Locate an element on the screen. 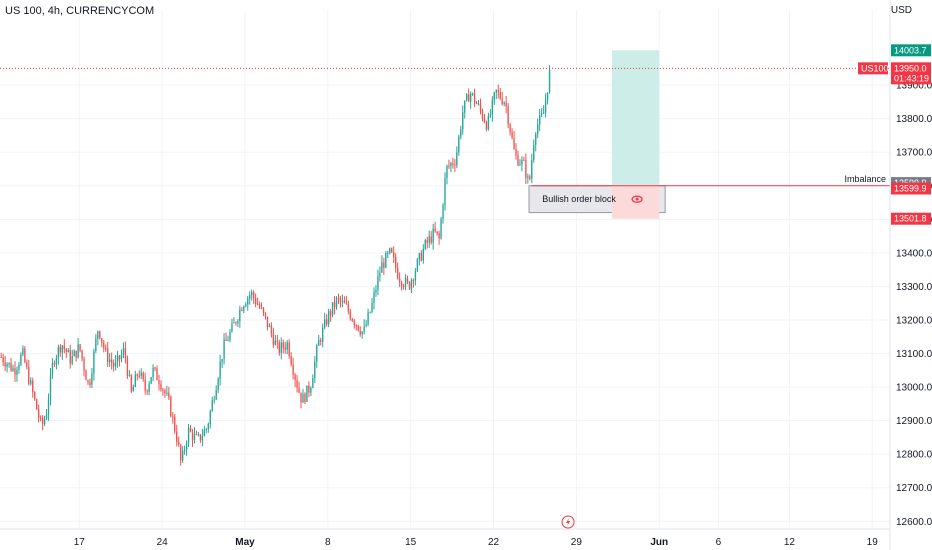  y-tick-label: 12700.0 is located at coordinates (914, 488).